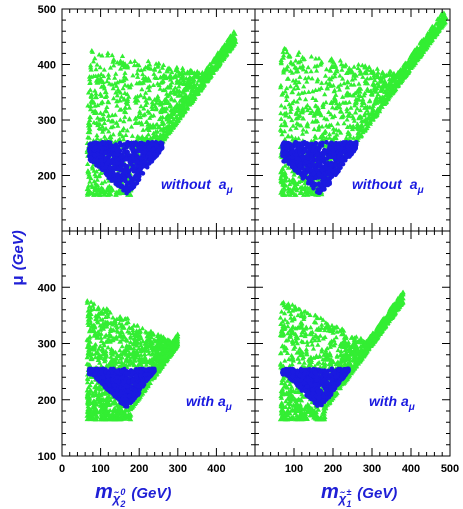 The image size is (463, 509). Describe the element at coordinates (319, 167) in the screenshot. I see `blue-series` at that location.